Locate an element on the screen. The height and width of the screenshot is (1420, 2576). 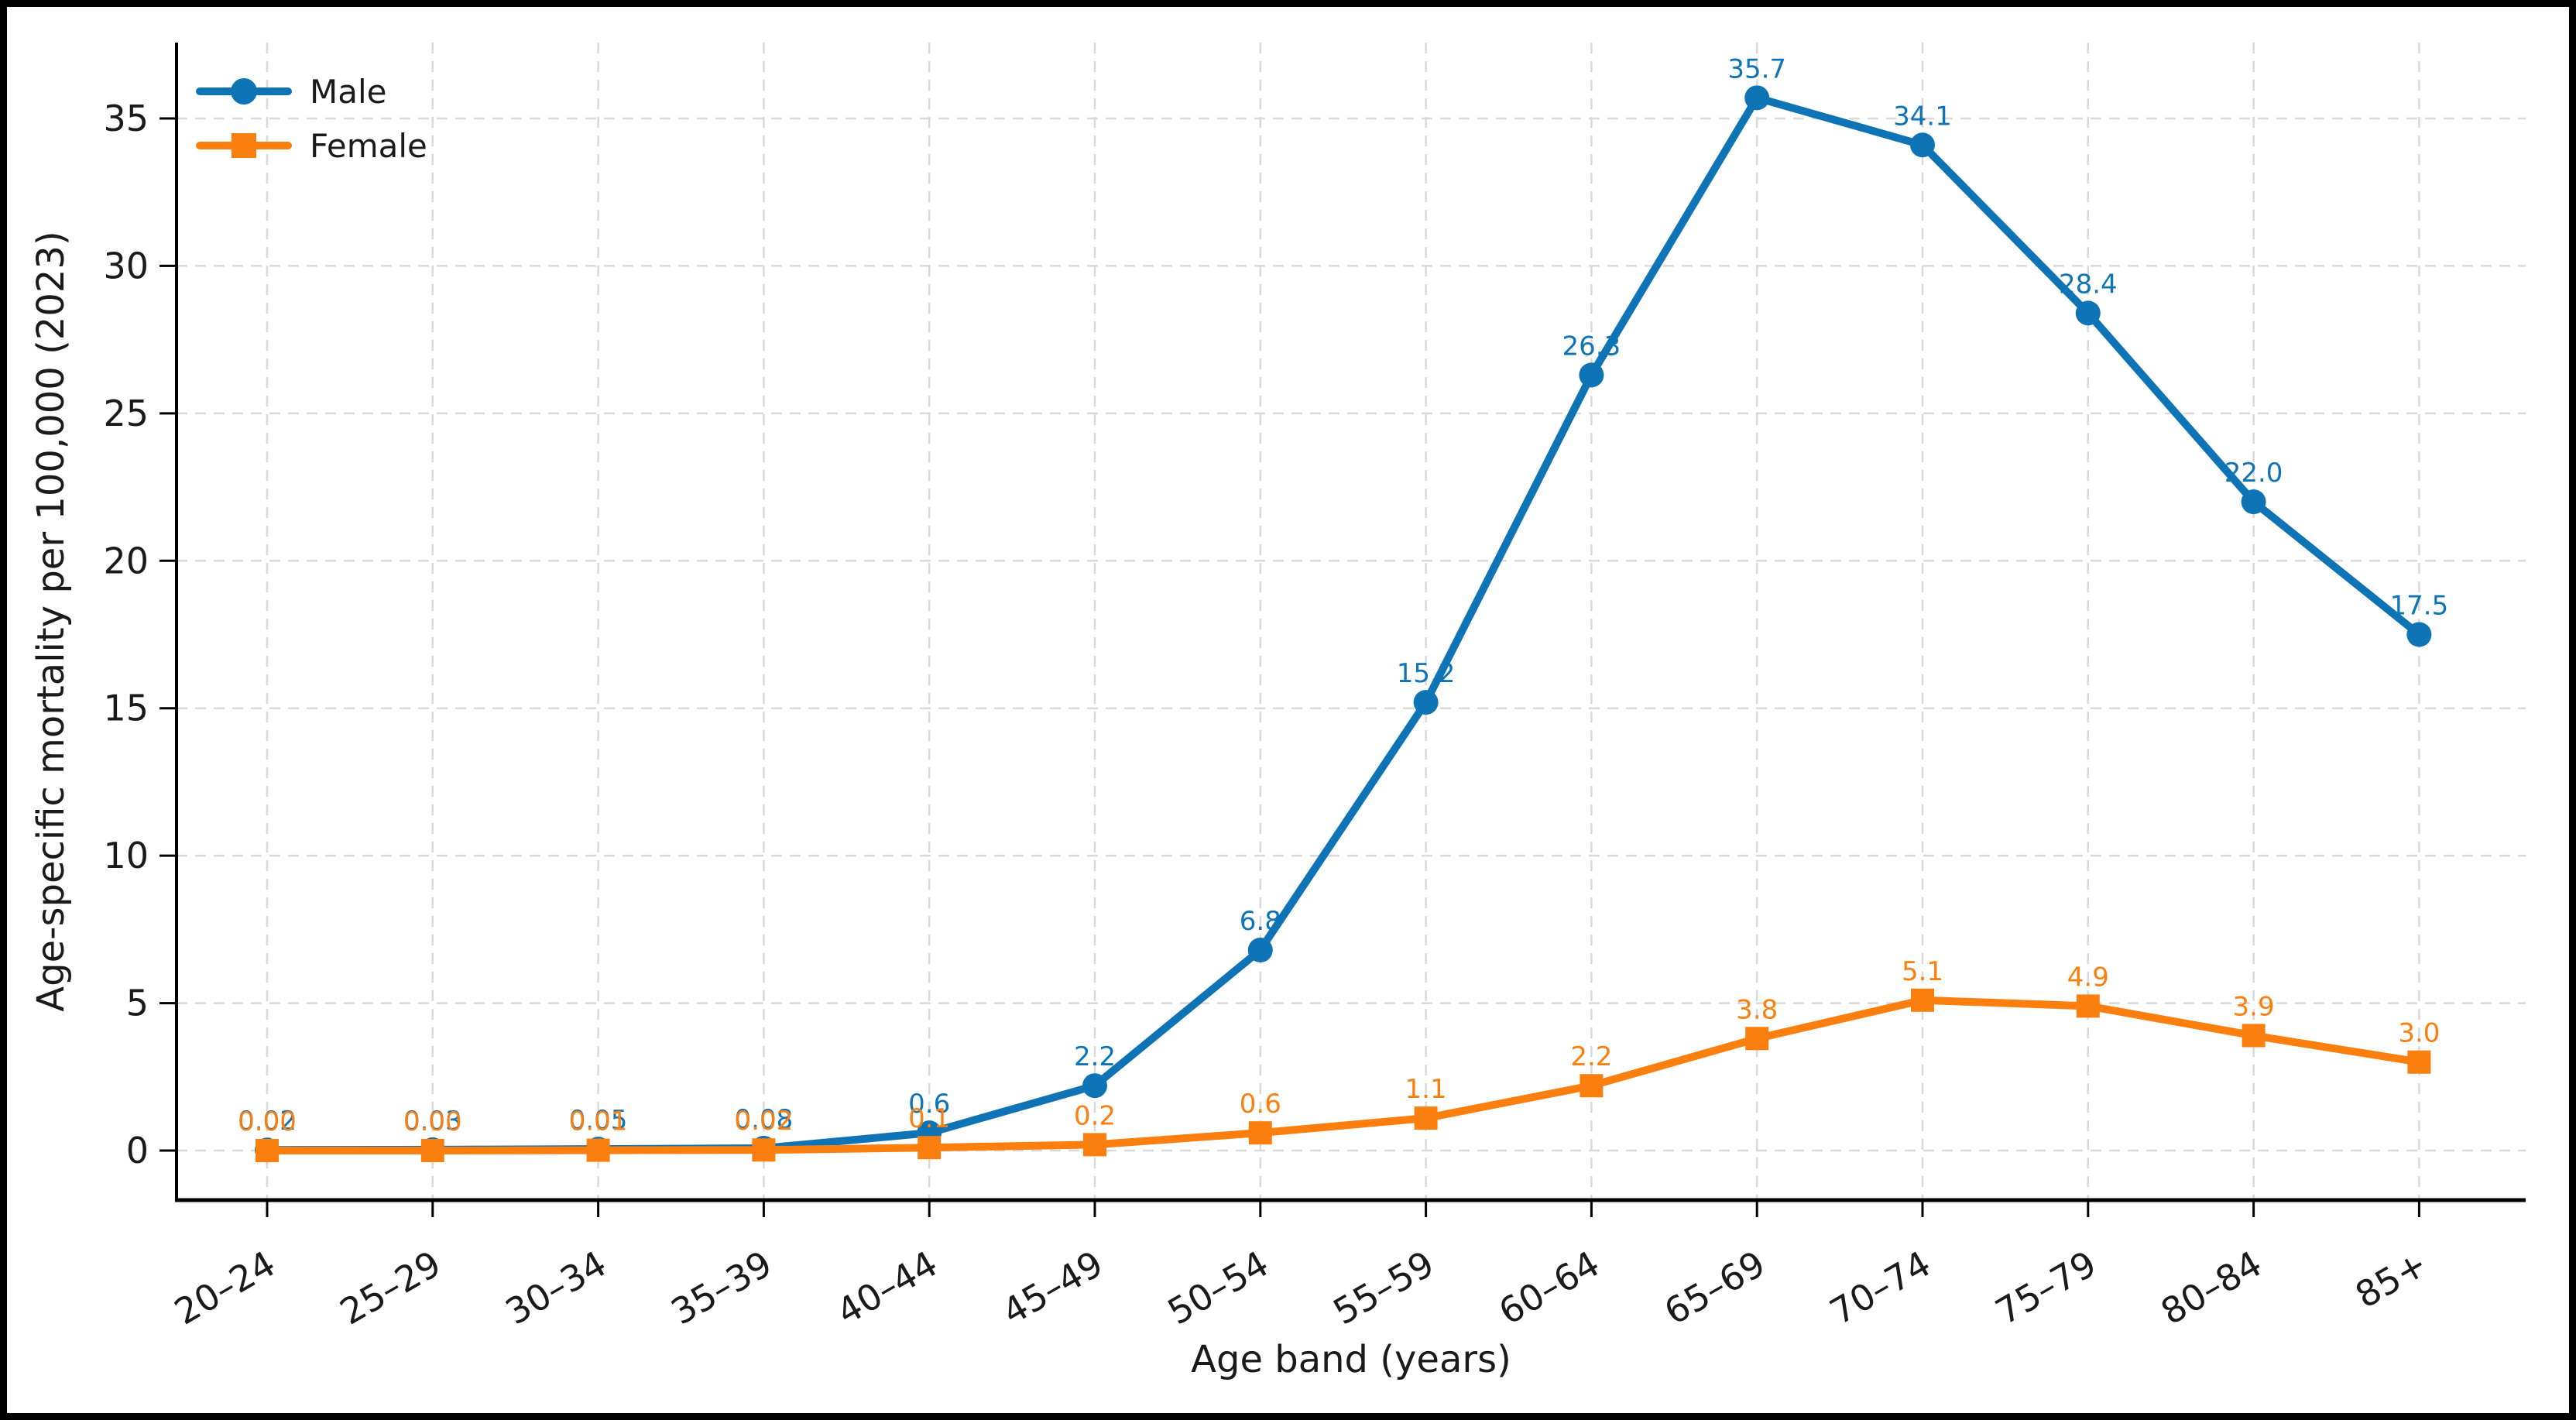
female-data-label: 3.9 is located at coordinates (2254, 1007).